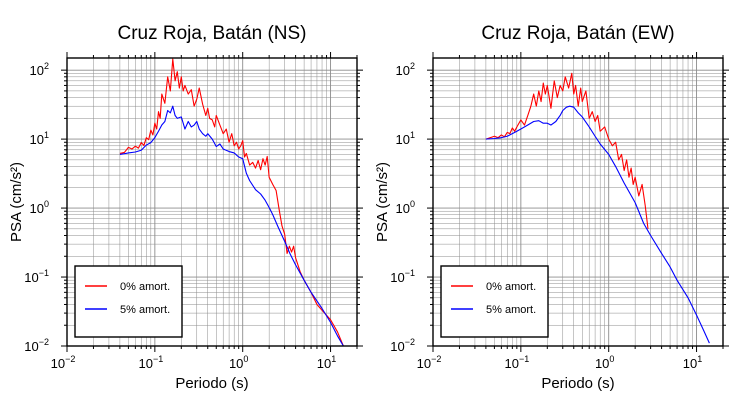 This screenshot has height=400, width=730. I want to click on series-line-red, so click(567, 150).